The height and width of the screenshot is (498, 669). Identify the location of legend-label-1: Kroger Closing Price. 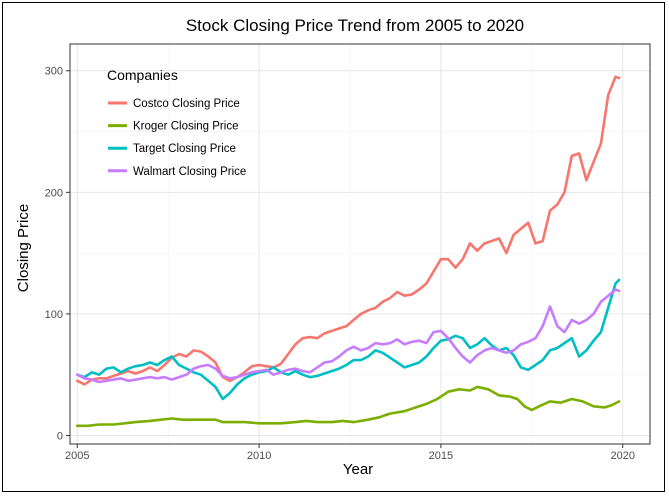
(185, 127).